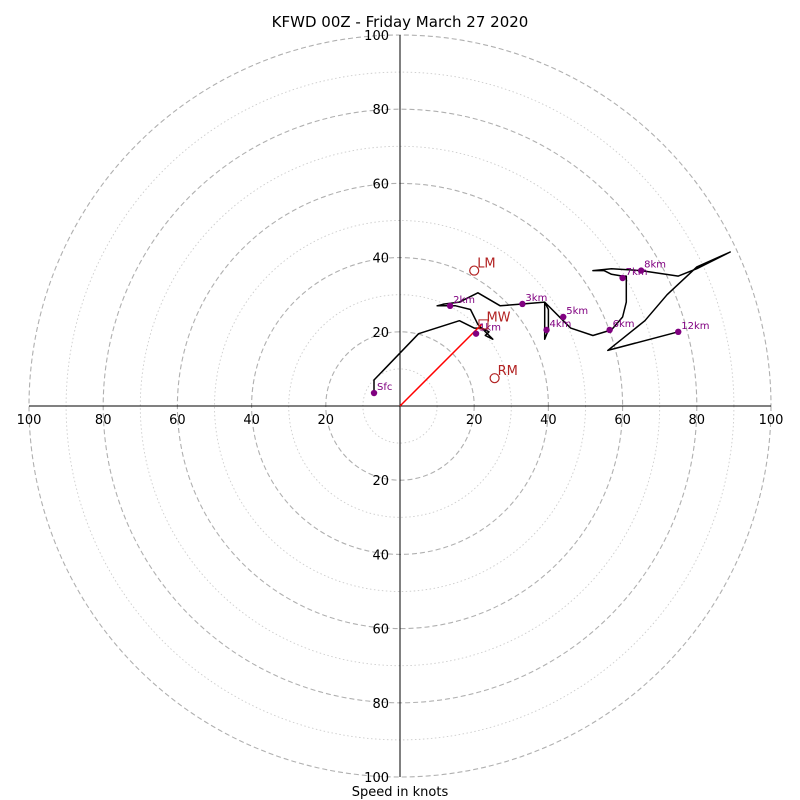 The height and width of the screenshot is (800, 800). What do you see at coordinates (577, 311) in the screenshot?
I see `height-marker-label: 5km` at bounding box center [577, 311].